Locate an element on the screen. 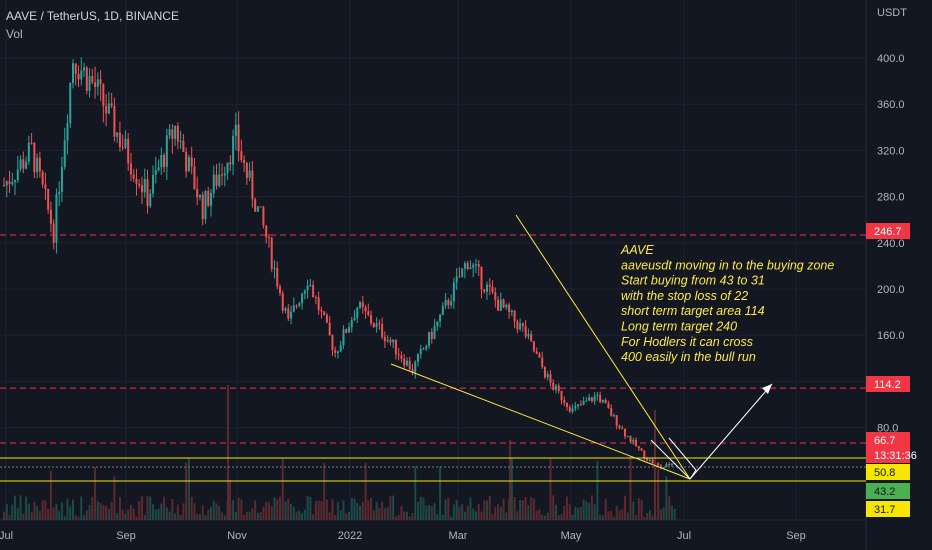  price-tag-label: 66.7 is located at coordinates (884, 441).